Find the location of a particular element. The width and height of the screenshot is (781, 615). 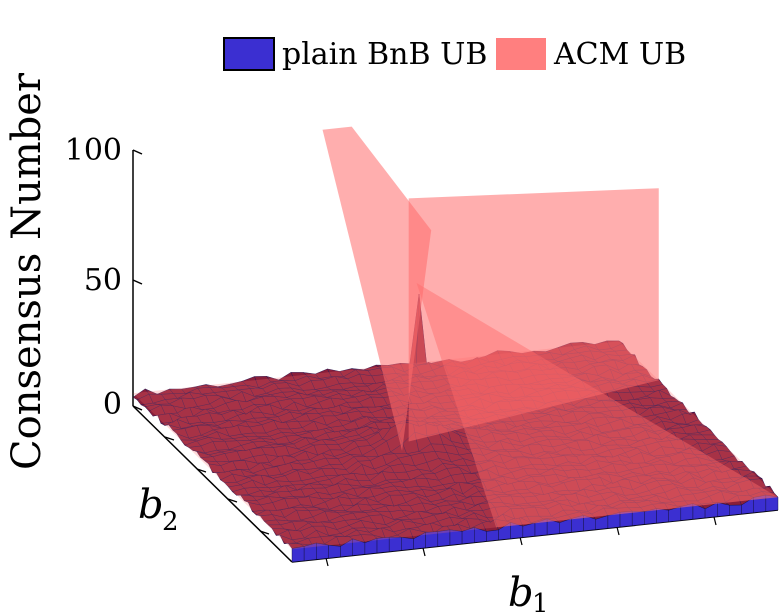

b1-ticks is located at coordinates (521, 541).